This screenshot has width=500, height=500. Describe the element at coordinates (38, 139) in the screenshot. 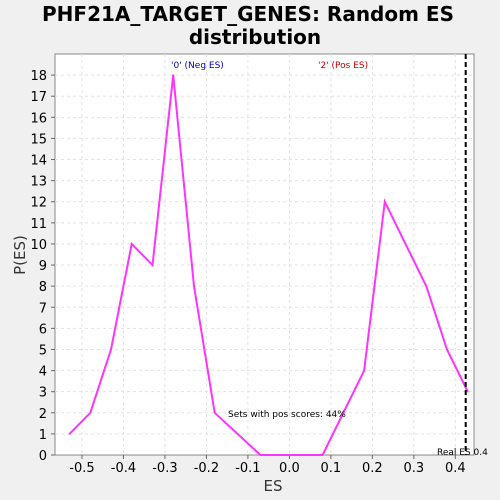

I see `y-tick-label: 15` at that location.